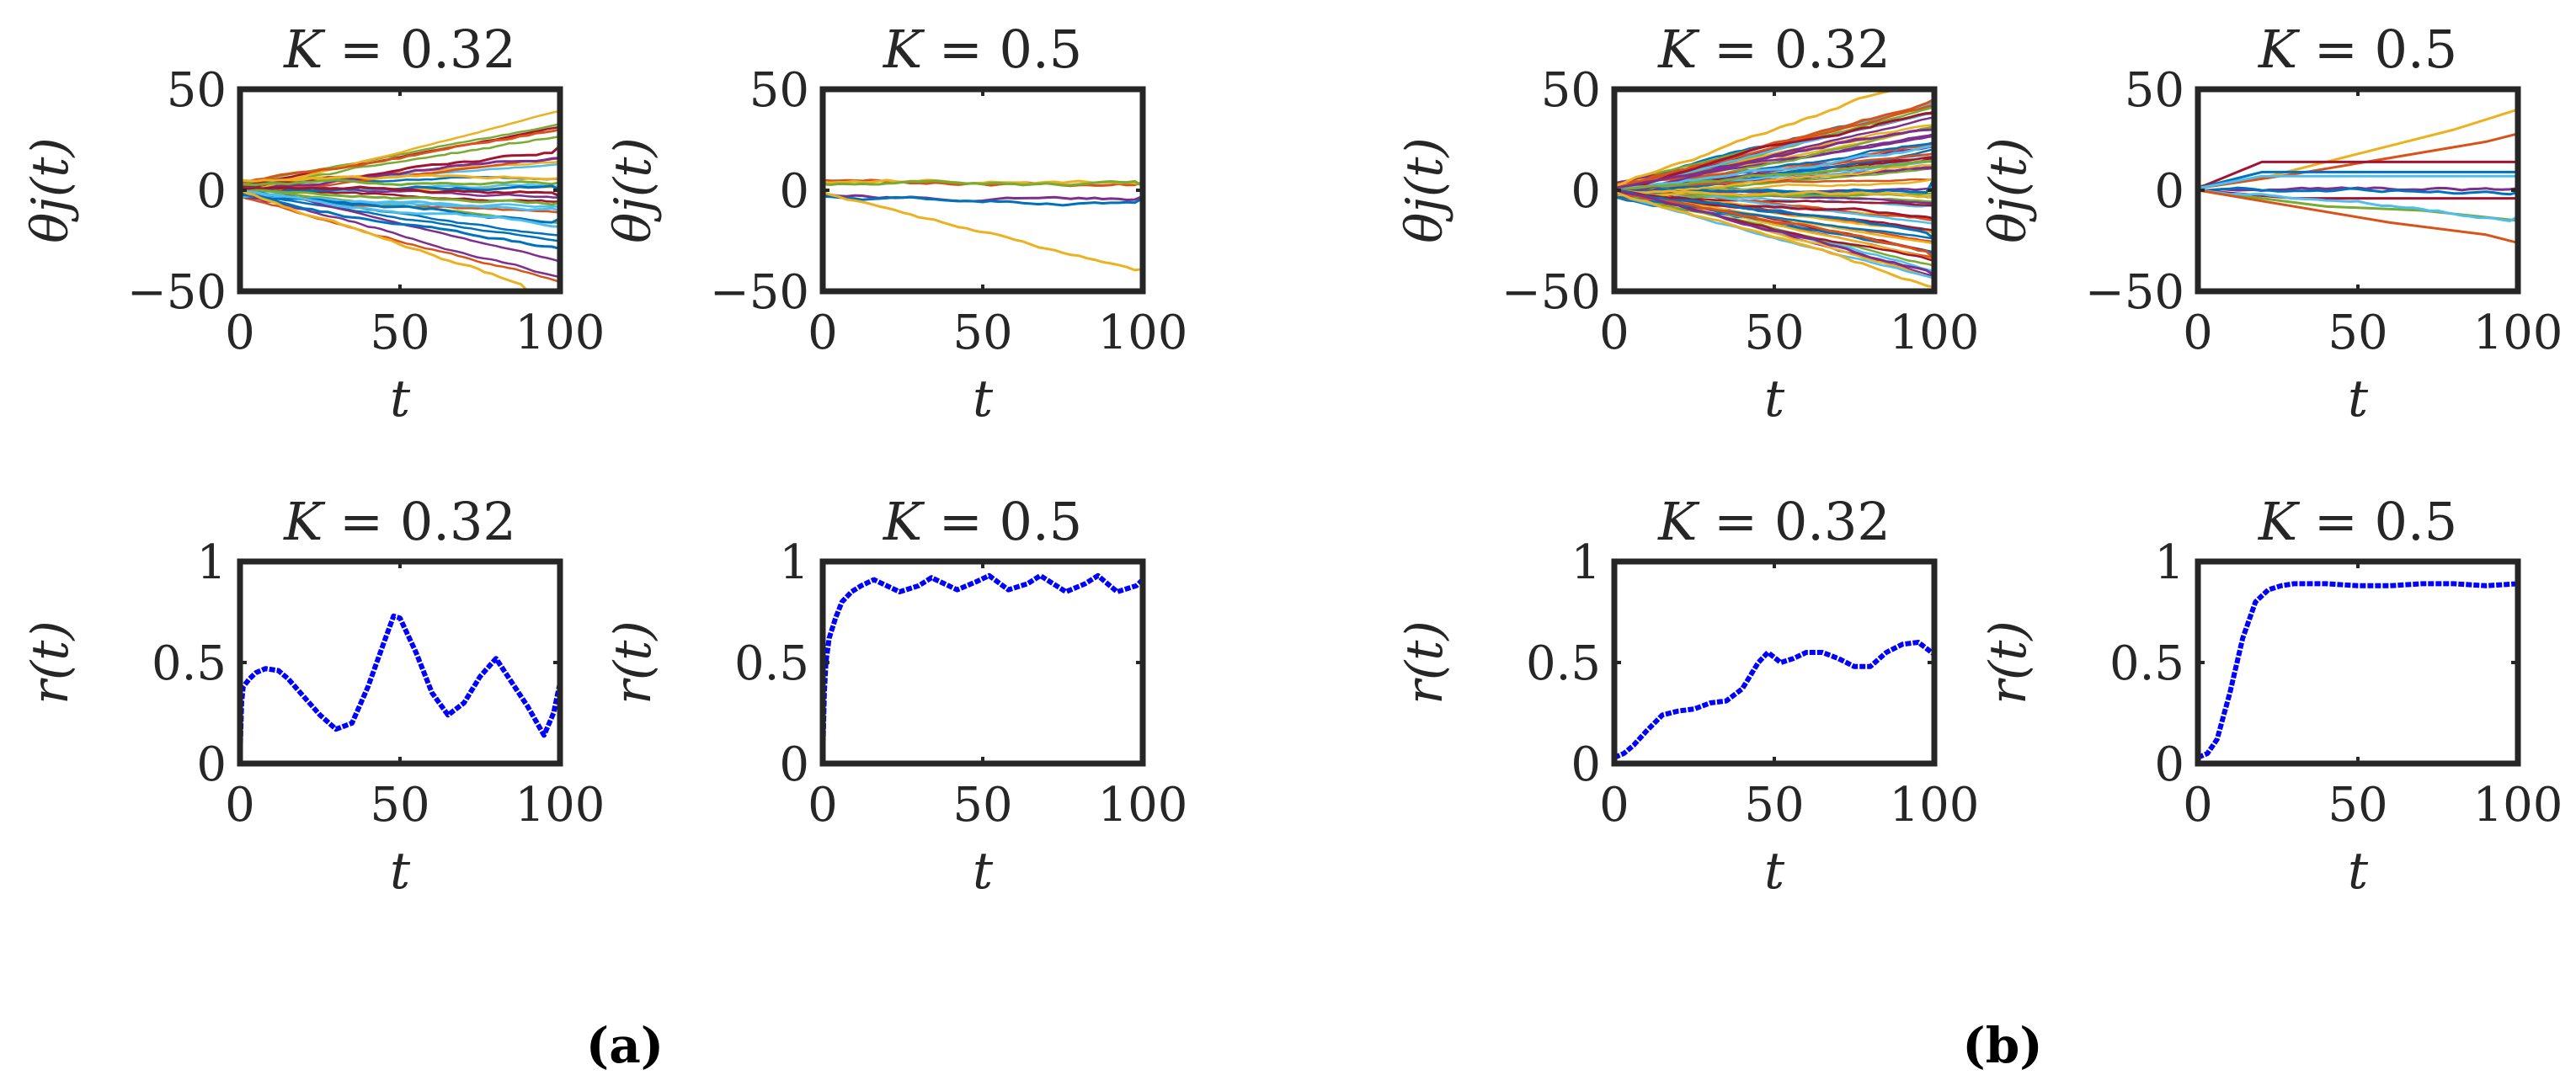  I want to click on chart-b-r-K032: 0 50 100 0 0.5 1 K = 0.32 t r(t), so click(1687, 696).